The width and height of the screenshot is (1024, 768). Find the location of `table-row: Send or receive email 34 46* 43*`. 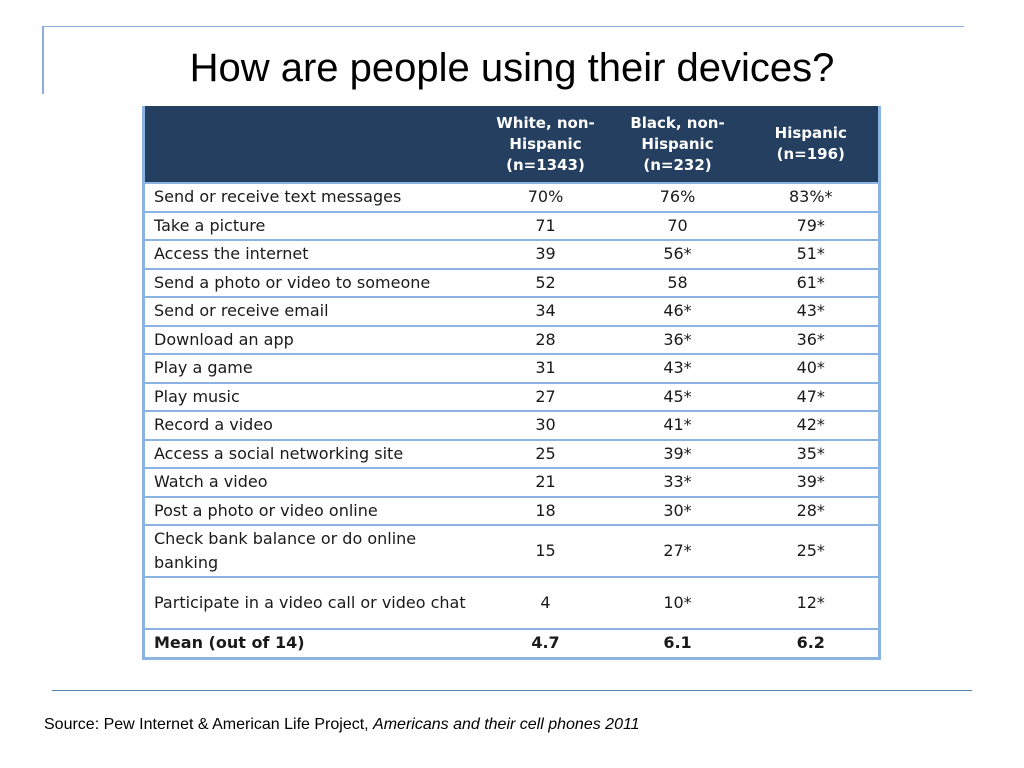

table-row: Send or receive email 34 46* 43* is located at coordinates (511, 312).